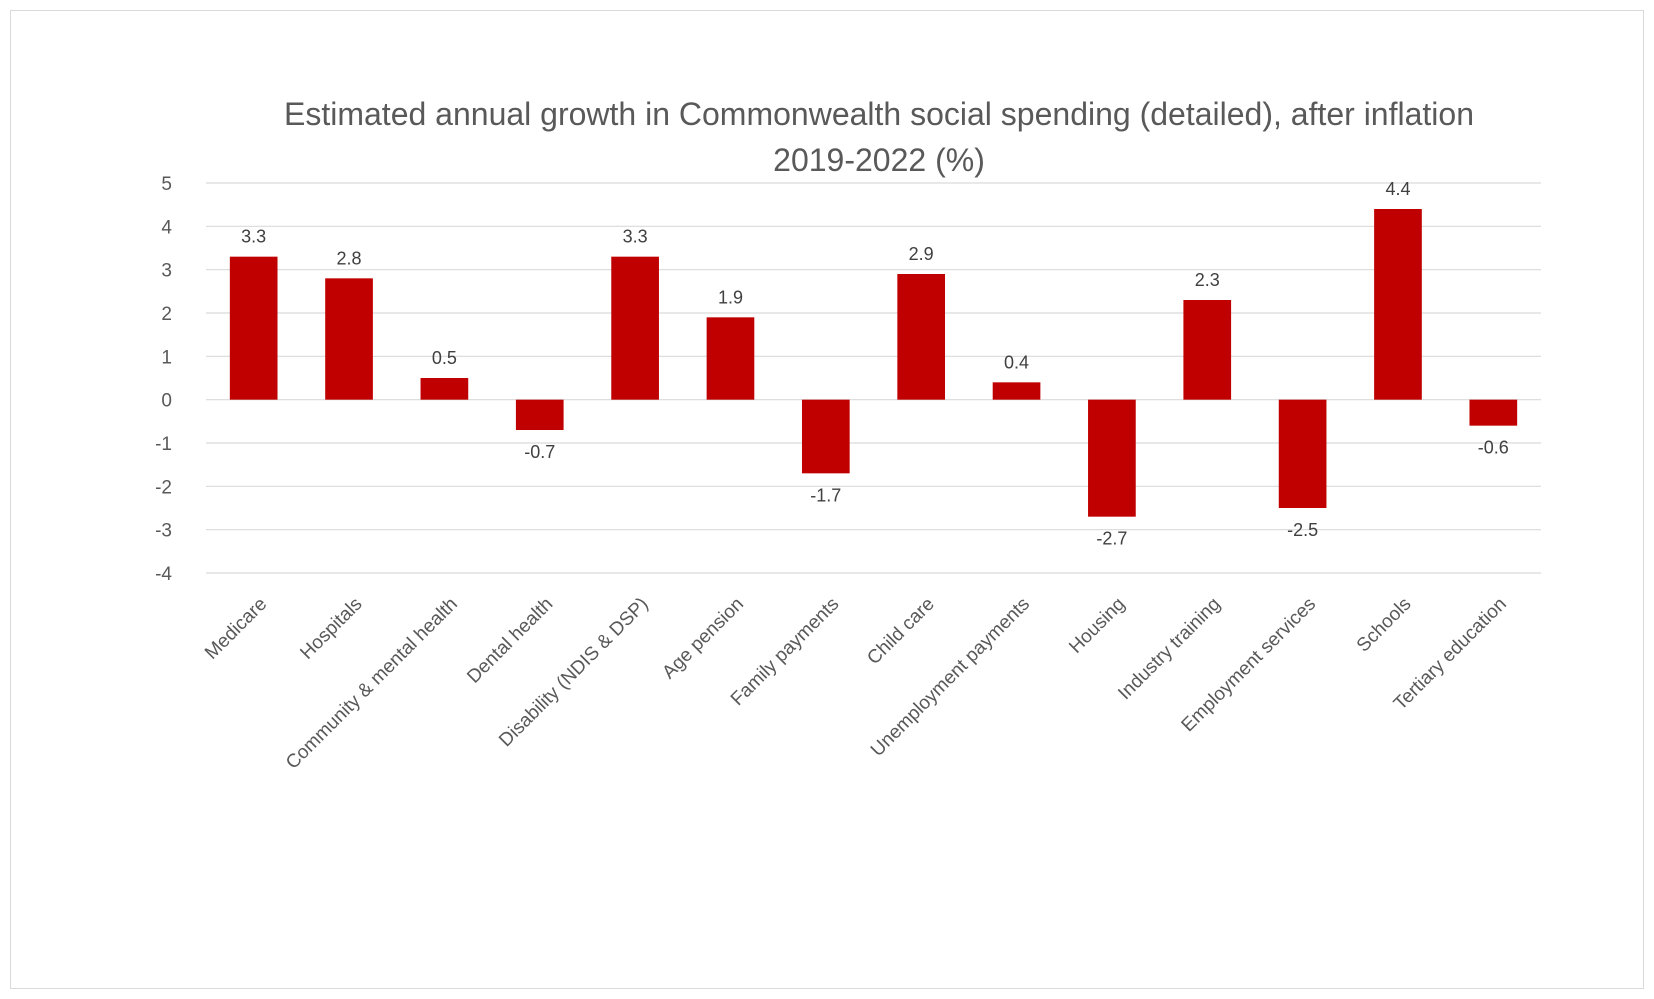  I want to click on category-label: Dental health, so click(510, 641).